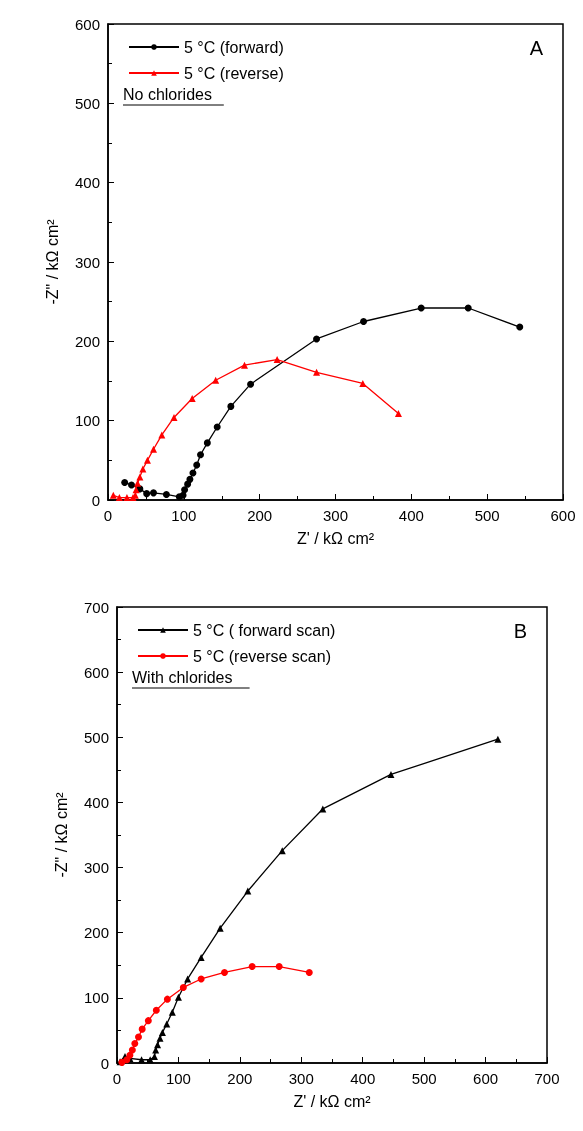  What do you see at coordinates (234, 73) in the screenshot?
I see `legend-label: 5 °C (reverse)` at bounding box center [234, 73].